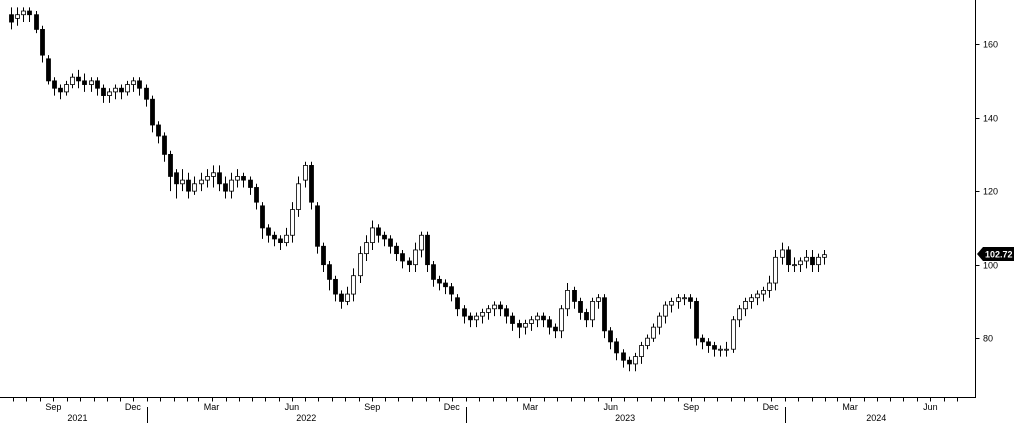 The image size is (1020, 432). I want to click on y-tick-label: 100, so click(990, 266).